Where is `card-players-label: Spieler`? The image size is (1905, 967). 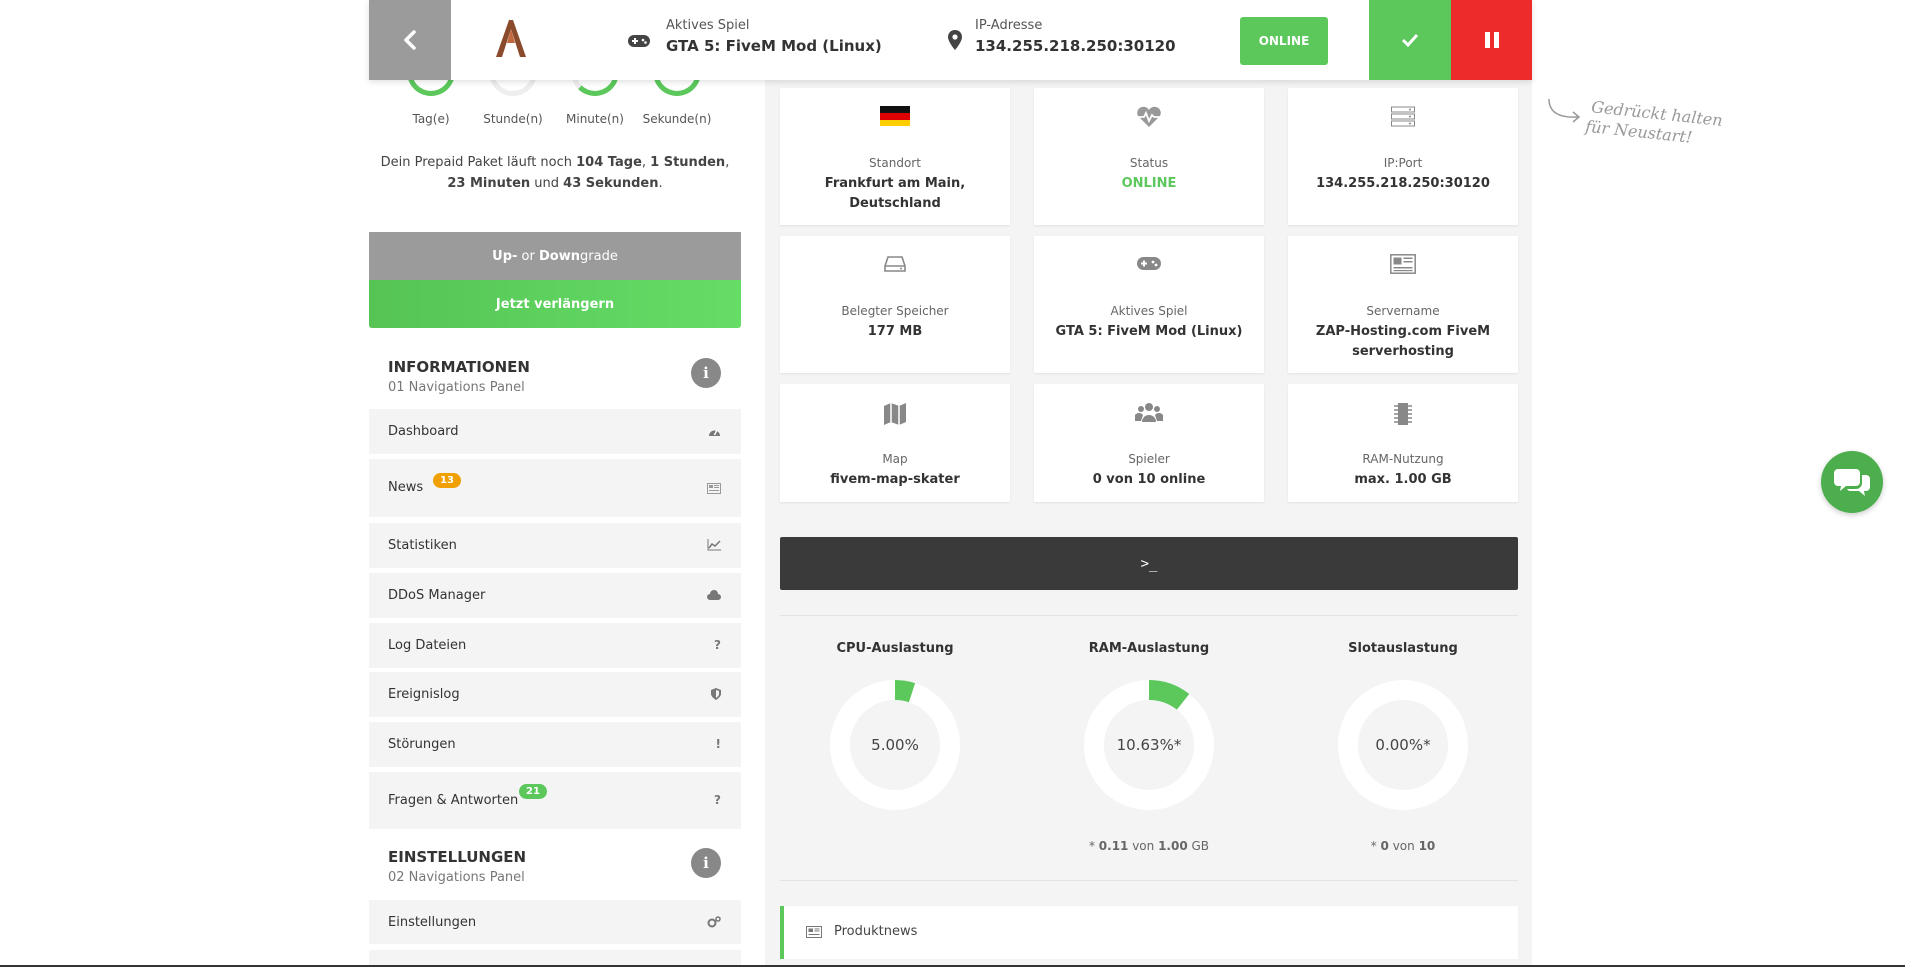
card-players-label: Spieler is located at coordinates (1149, 459).